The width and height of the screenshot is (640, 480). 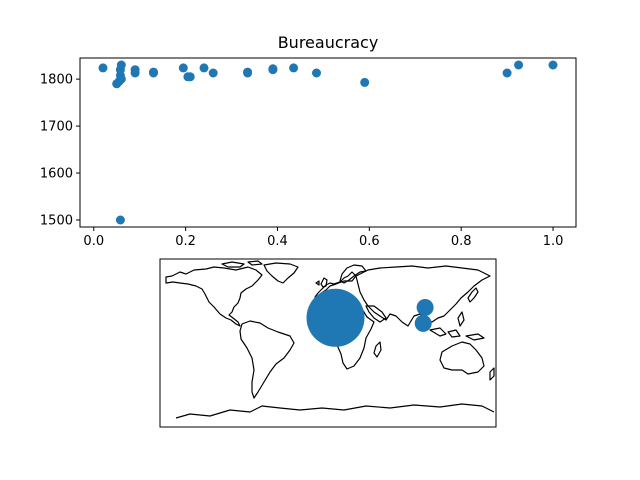 What do you see at coordinates (553, 241) in the screenshot?
I see `x-tick-label: 1.0` at bounding box center [553, 241].